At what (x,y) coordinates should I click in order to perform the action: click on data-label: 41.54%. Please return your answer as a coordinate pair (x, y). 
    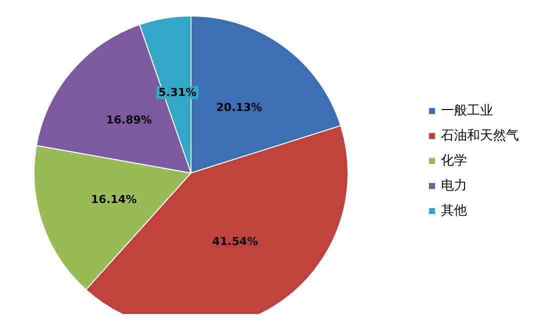
    Looking at the image, I should click on (235, 241).